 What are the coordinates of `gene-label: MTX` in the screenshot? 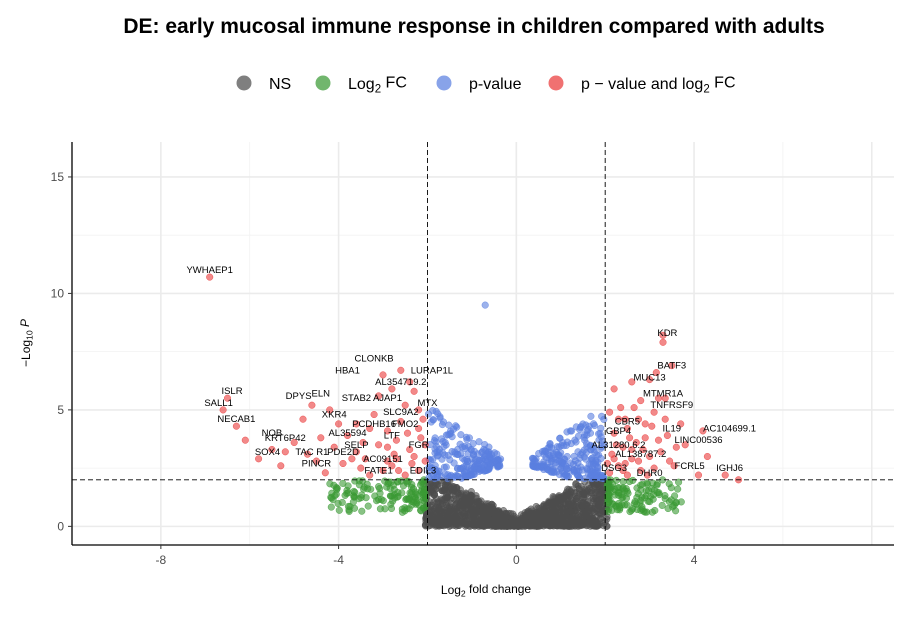 It's located at (427, 403).